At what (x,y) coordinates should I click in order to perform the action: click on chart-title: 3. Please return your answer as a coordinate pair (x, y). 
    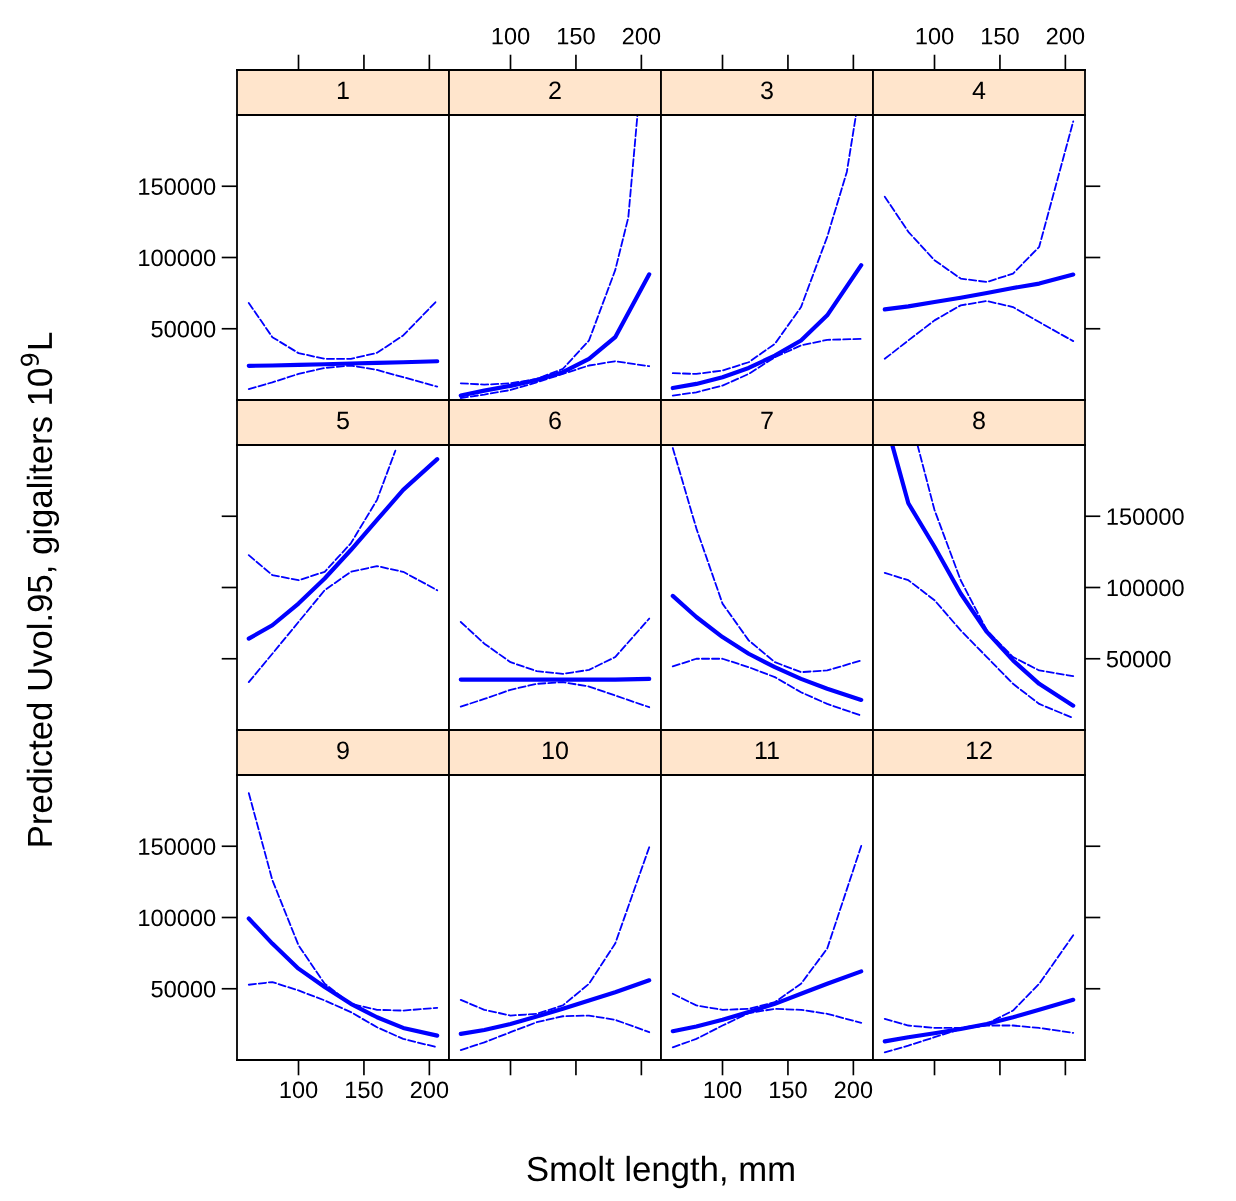
    Looking at the image, I should click on (767, 90).